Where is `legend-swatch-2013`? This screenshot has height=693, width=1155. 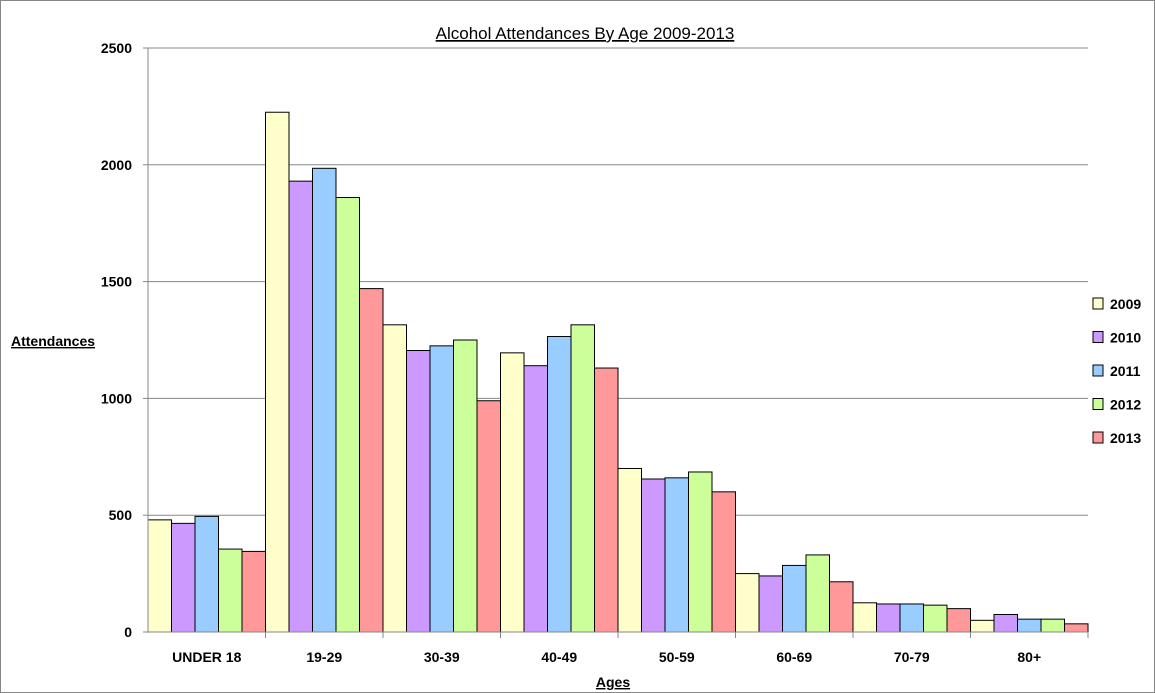 legend-swatch-2013 is located at coordinates (1098, 437).